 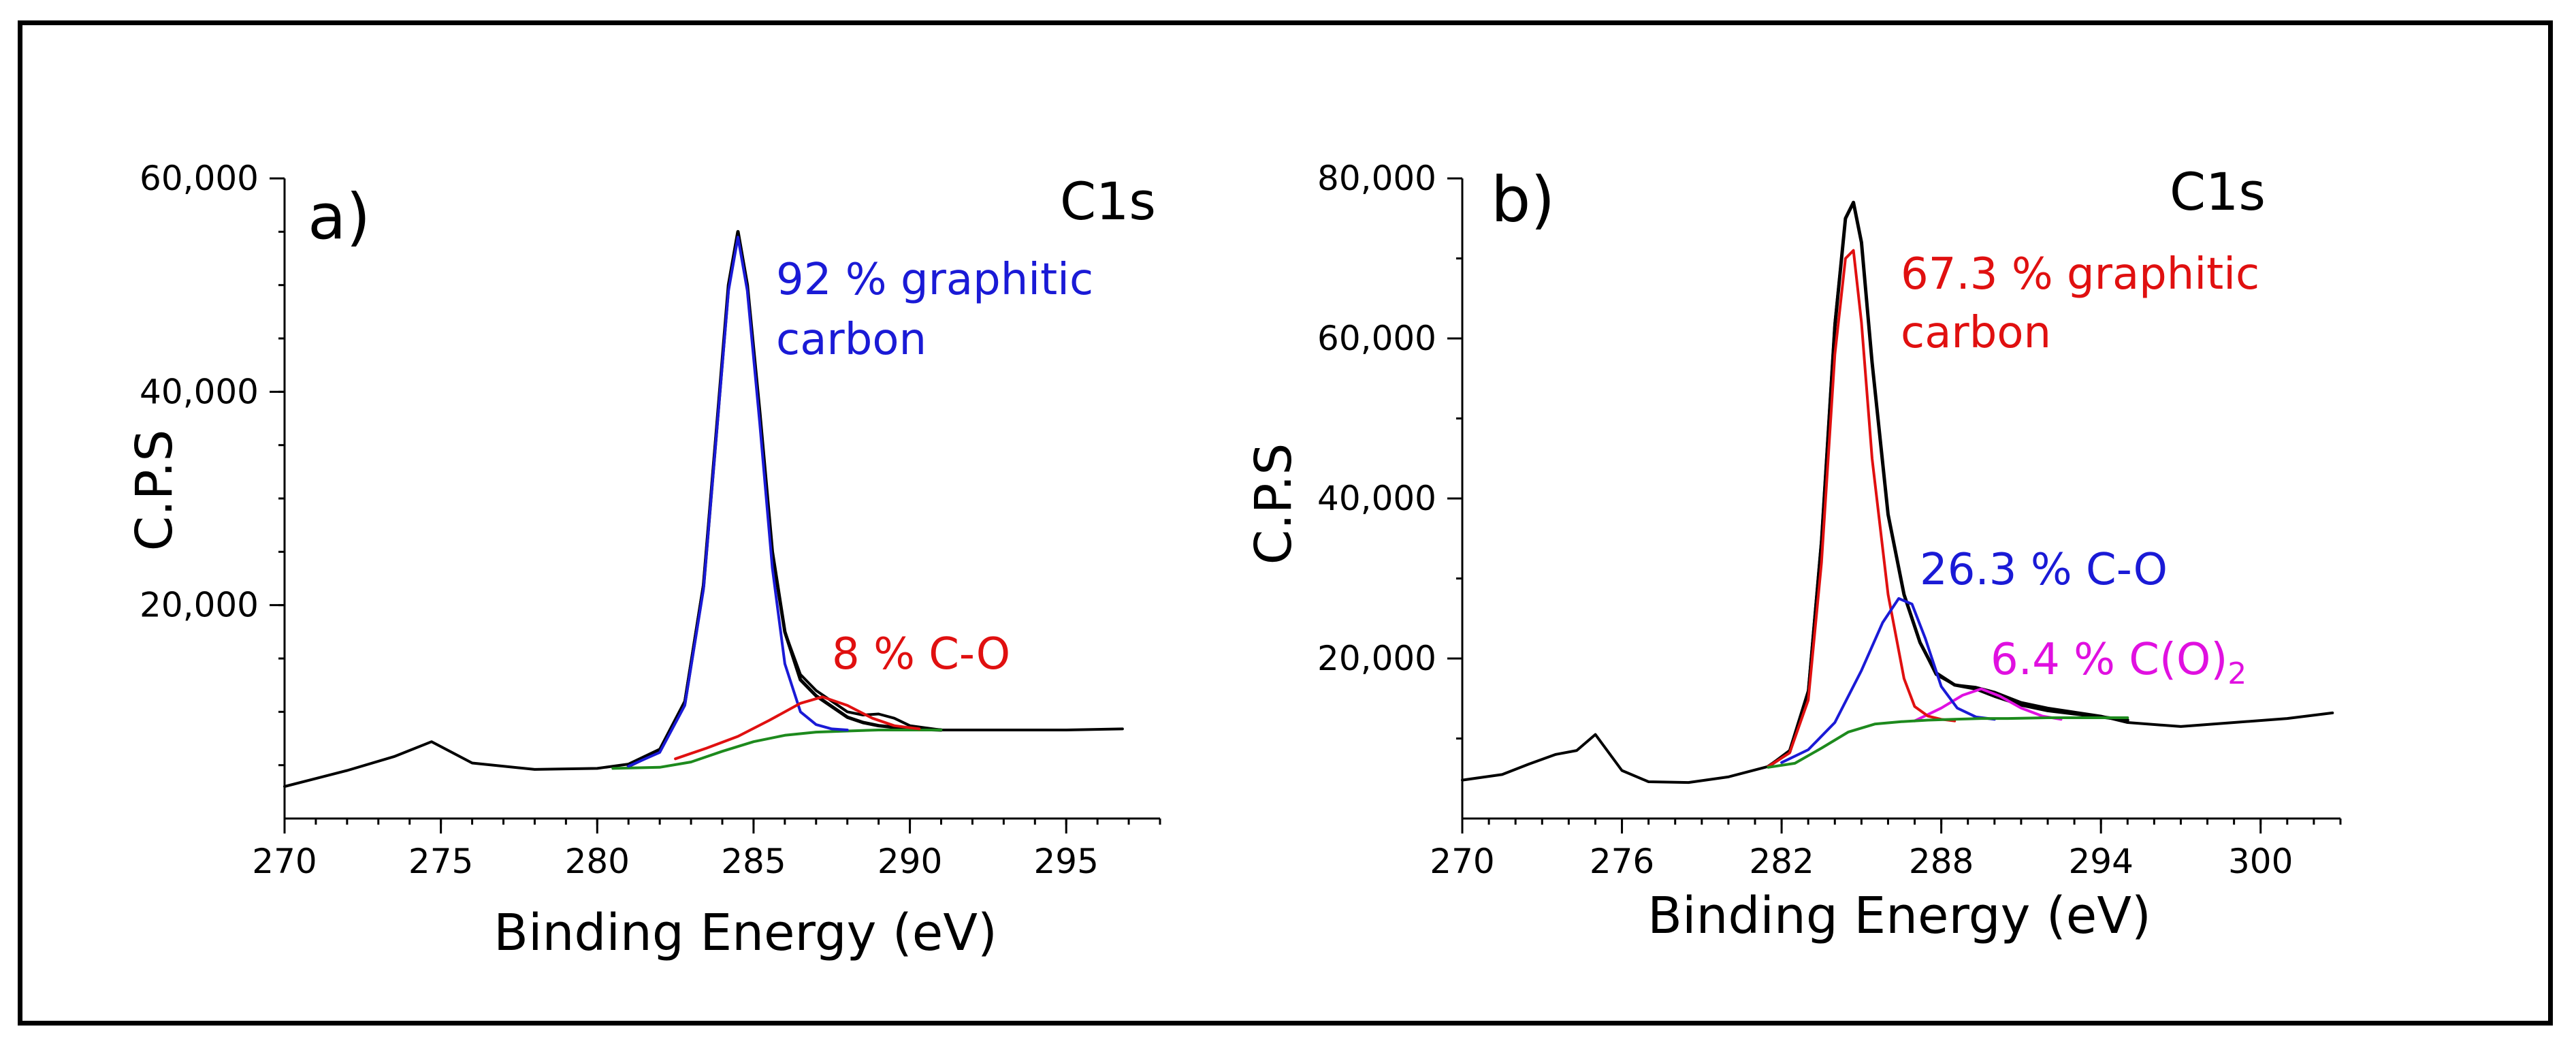 What do you see at coordinates (1274, 504) in the screenshot?
I see `panel-b-y-title: C.P.S` at bounding box center [1274, 504].